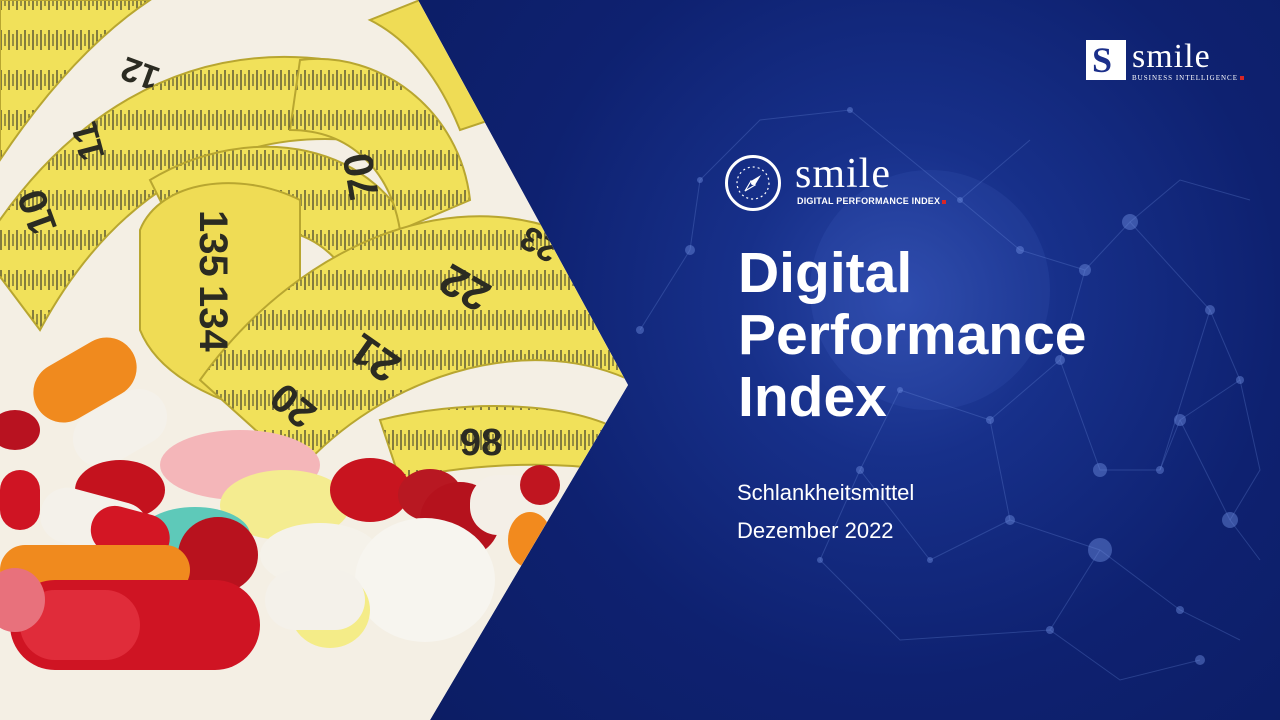 The image size is (1280, 720). I want to click on dpi-logo-tagline: DIGITAL PERFORMANCE INDEX, so click(872, 201).